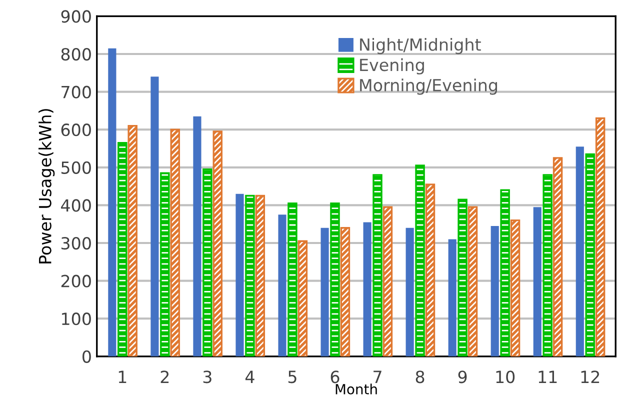 The height and width of the screenshot is (405, 625). I want to click on x-tick-label: 1, so click(122, 376).